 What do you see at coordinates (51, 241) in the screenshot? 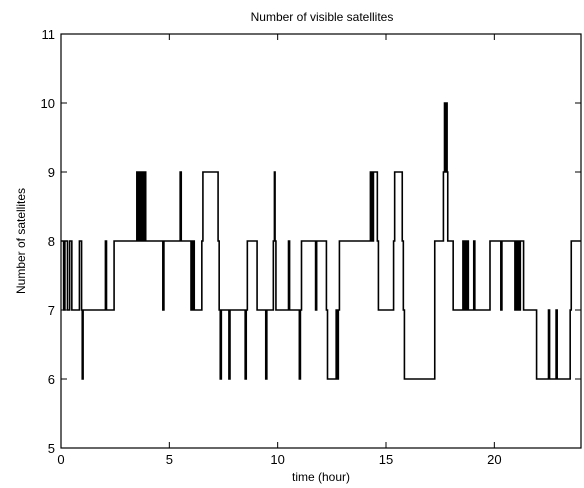
I see `y-tick-label: 8` at bounding box center [51, 241].